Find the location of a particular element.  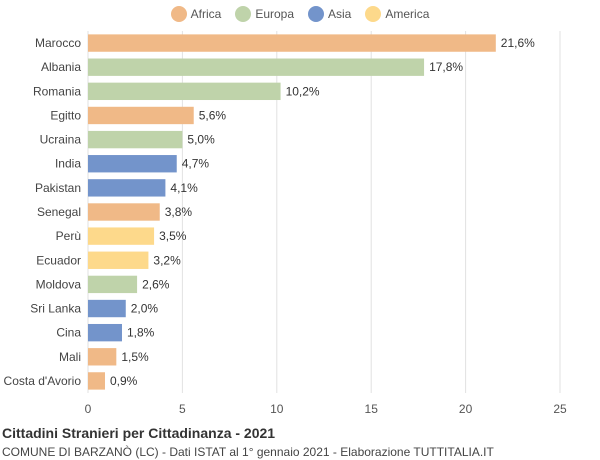

legend-item-europa: Europa is located at coordinates (264, 14).